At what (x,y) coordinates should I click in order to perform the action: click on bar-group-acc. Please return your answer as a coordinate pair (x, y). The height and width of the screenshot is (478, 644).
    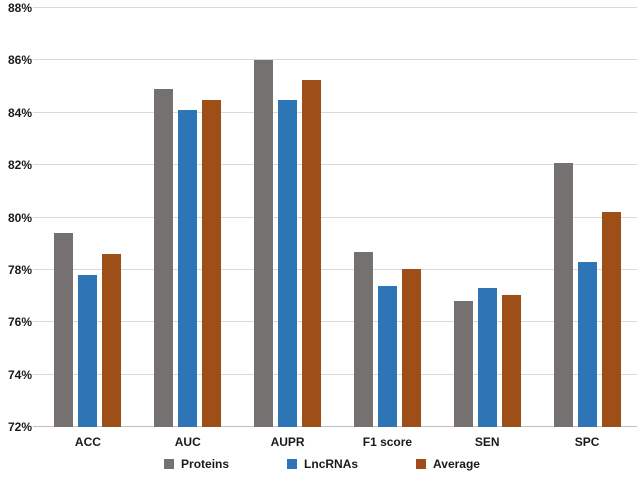
    Looking at the image, I should click on (88, 217).